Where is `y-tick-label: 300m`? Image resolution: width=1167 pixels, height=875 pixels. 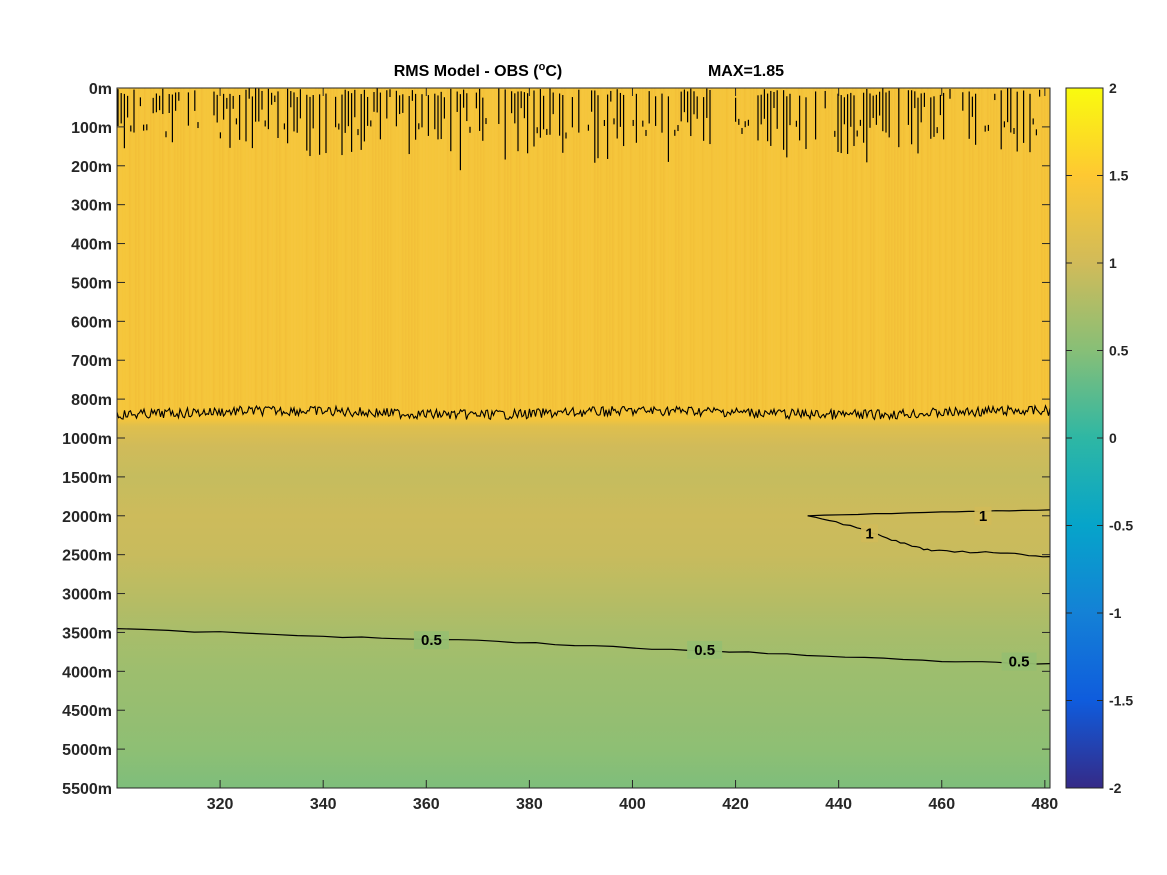 y-tick-label: 300m is located at coordinates (91, 206).